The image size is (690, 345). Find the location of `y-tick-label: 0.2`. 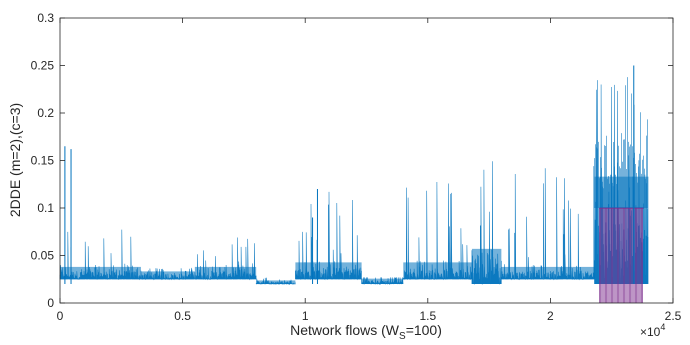

y-tick-label: 0.2 is located at coordinates (45, 113).